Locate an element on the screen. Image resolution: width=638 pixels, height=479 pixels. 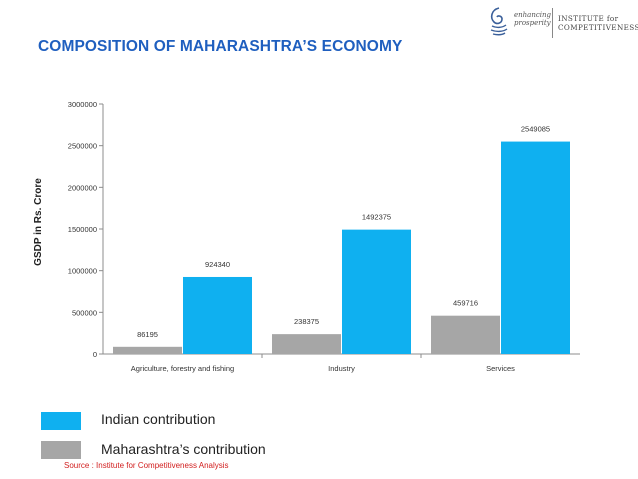
y-tick-label: 1500000 is located at coordinates (82, 229).